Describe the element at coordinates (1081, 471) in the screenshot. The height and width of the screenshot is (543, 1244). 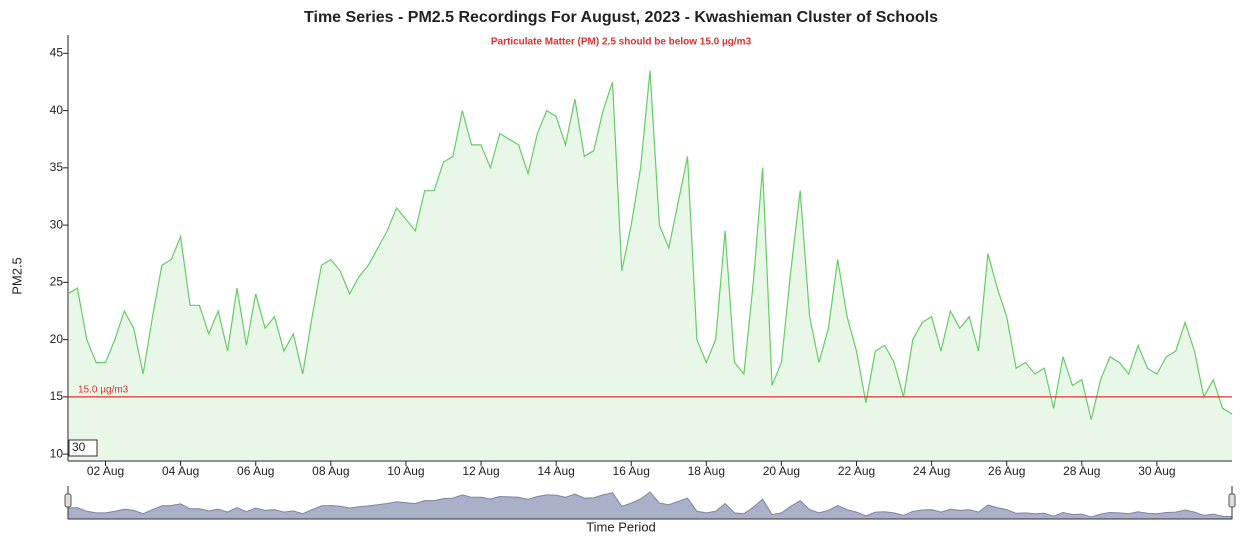
I see `x-tick-label: 28 Aug` at that location.